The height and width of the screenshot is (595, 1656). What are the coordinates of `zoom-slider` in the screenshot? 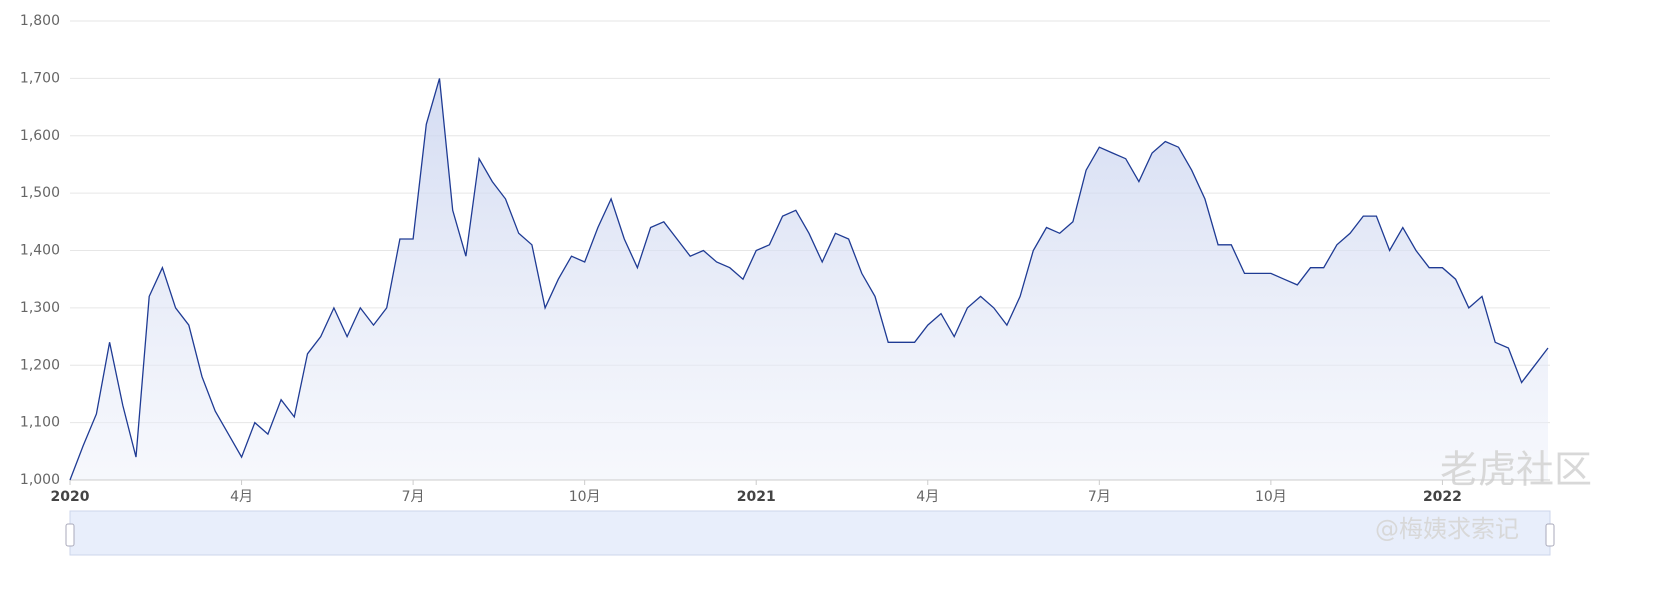 It's located at (810, 533).